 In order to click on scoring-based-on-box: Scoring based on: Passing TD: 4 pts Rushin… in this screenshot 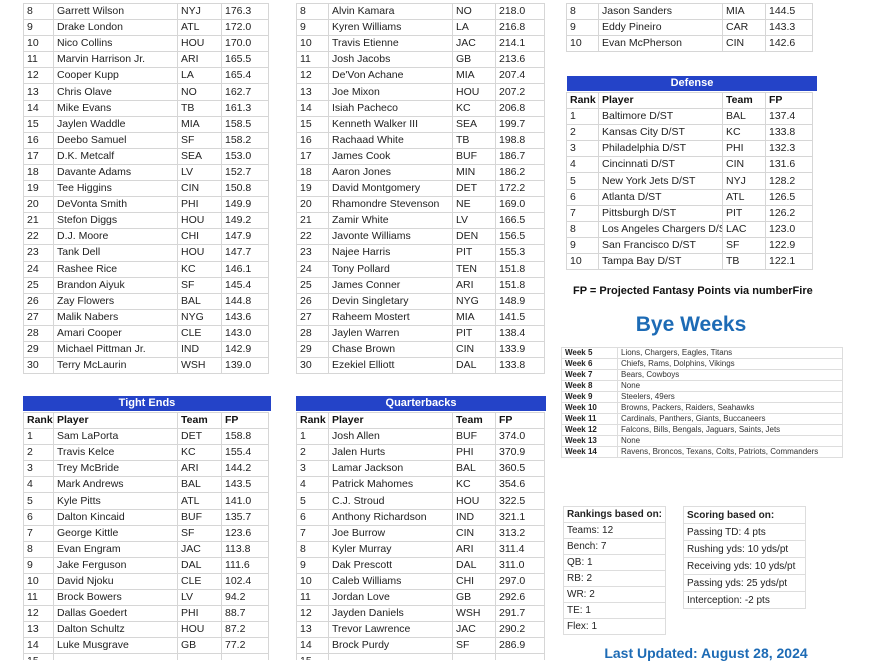, I will do `click(744, 557)`.